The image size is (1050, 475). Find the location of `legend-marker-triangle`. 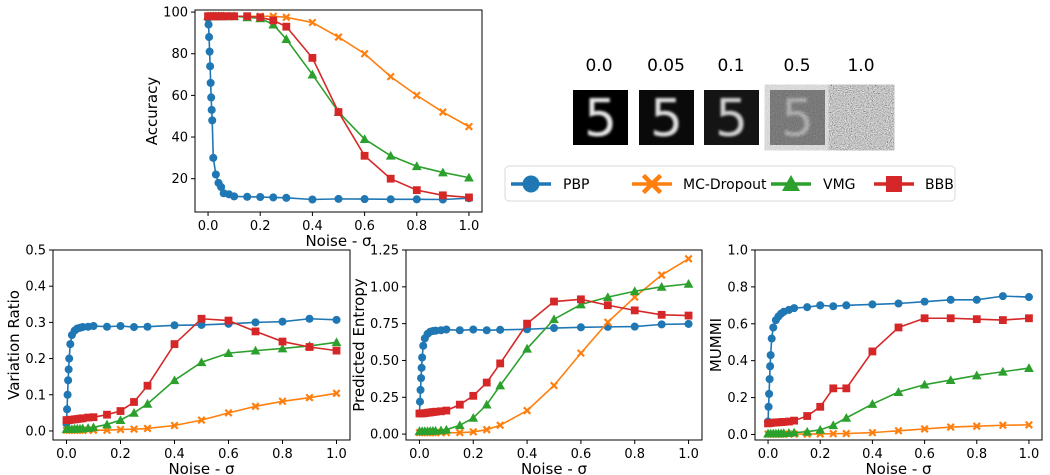

legend-marker-triangle is located at coordinates (791, 183).